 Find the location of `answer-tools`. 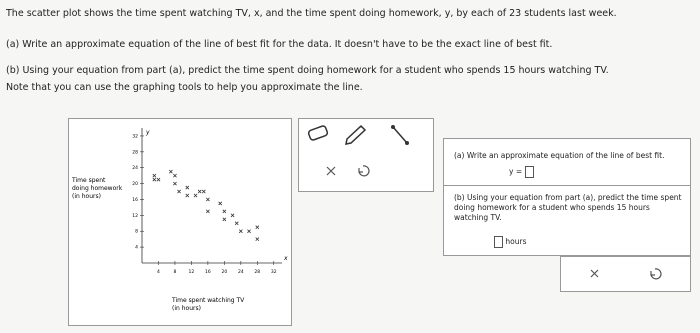

answer-tools is located at coordinates (626, 274).